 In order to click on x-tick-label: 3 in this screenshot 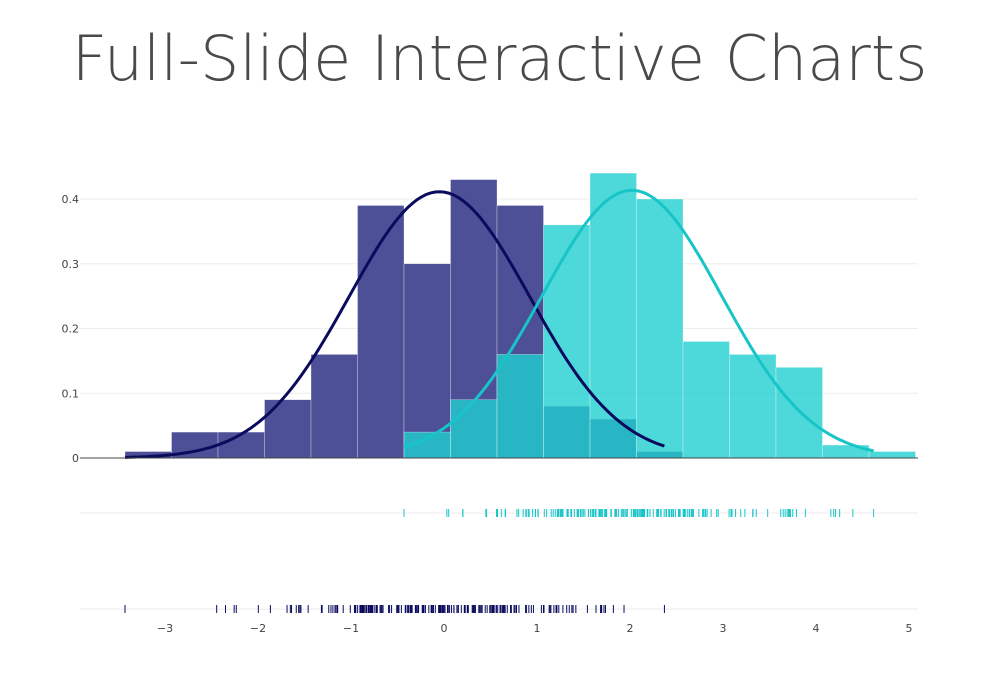, I will do `click(723, 628)`.